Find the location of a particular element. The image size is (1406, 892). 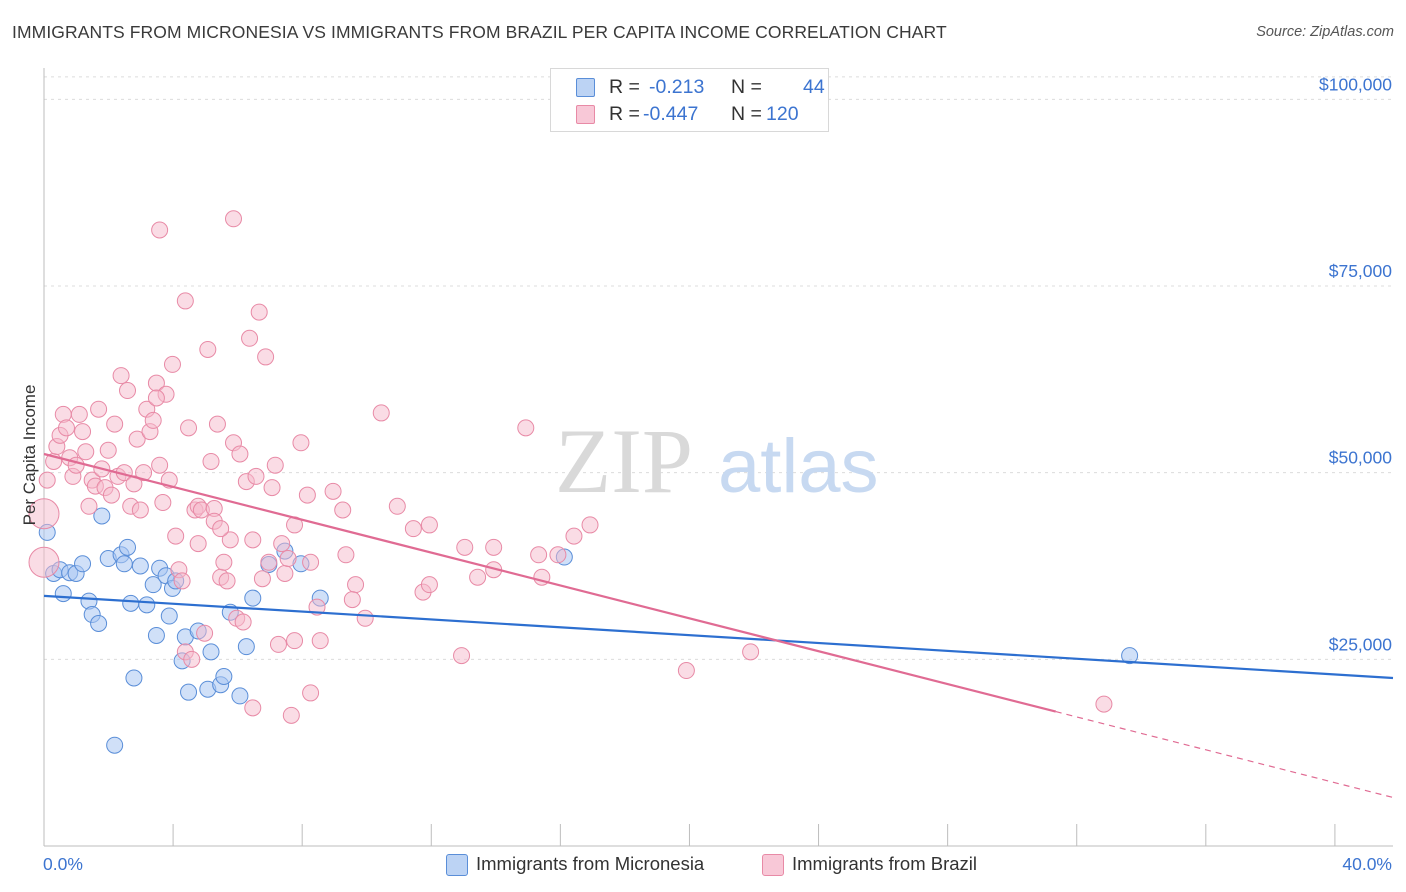

legend-r-label: R = is located at coordinates (624, 87).